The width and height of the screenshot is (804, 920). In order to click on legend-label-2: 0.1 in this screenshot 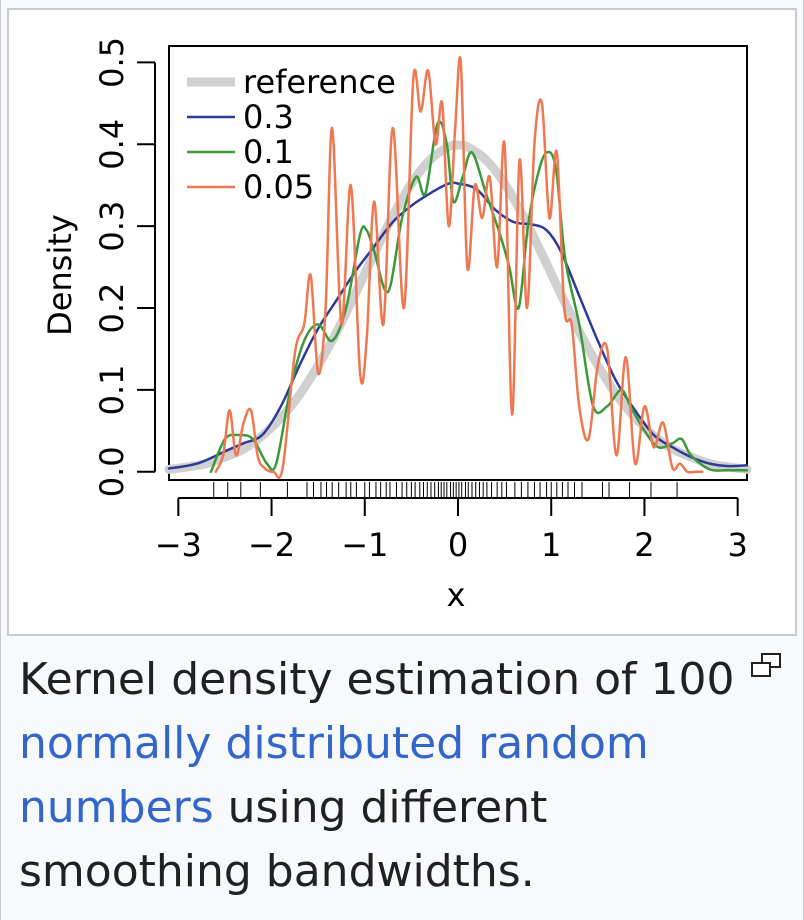, I will do `click(268, 152)`.